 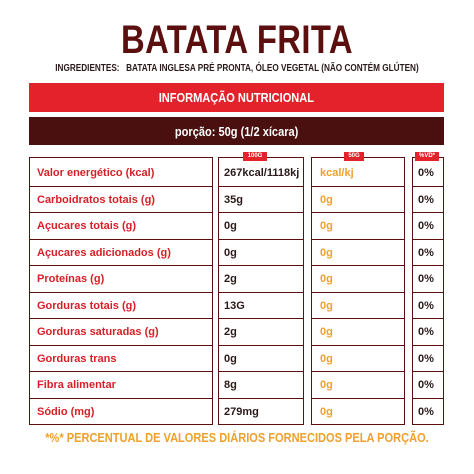 I want to click on per100-value: 35g, so click(x=233, y=199).